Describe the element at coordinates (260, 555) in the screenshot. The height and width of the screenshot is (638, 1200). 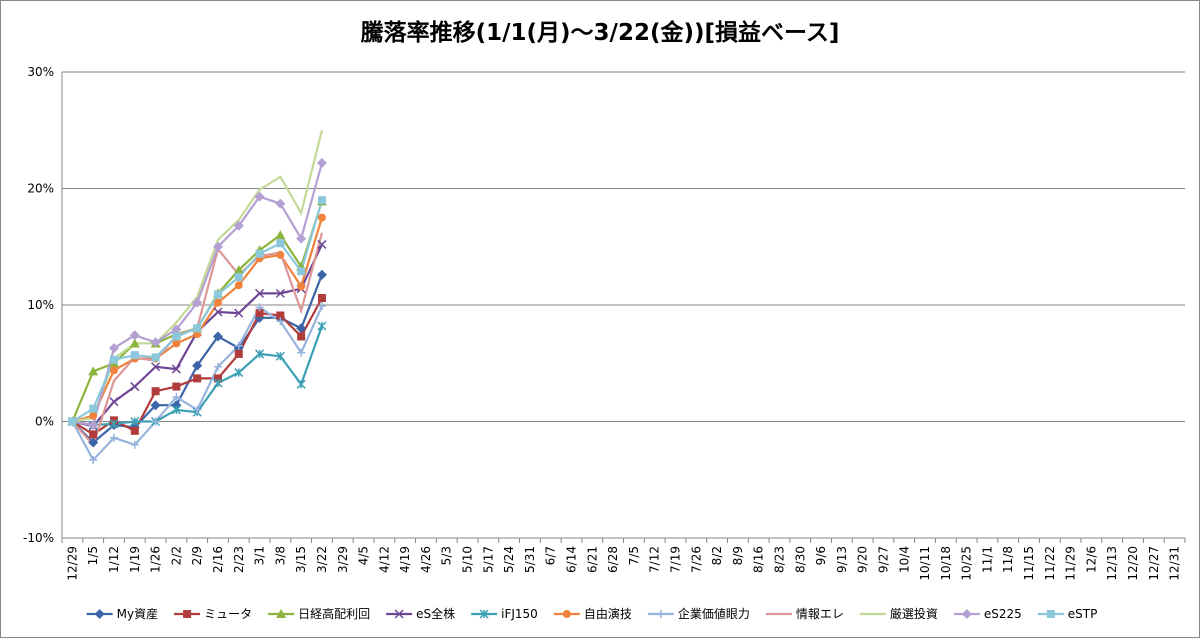
I see `x-tick-label: 3/1` at that location.